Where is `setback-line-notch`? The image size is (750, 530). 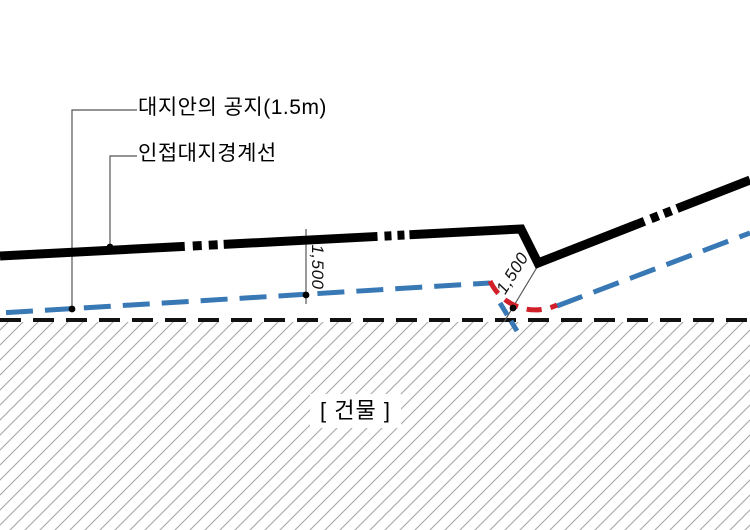
setback-line-notch is located at coordinates (508, 317).